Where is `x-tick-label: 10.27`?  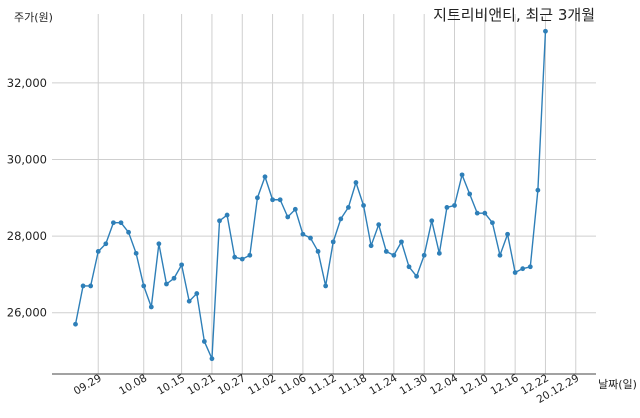
x-tick-label: 10.27 is located at coordinates (232, 384).